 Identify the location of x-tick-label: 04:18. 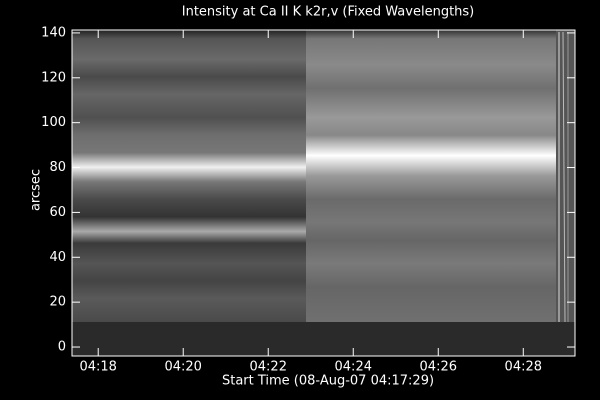
(97, 367).